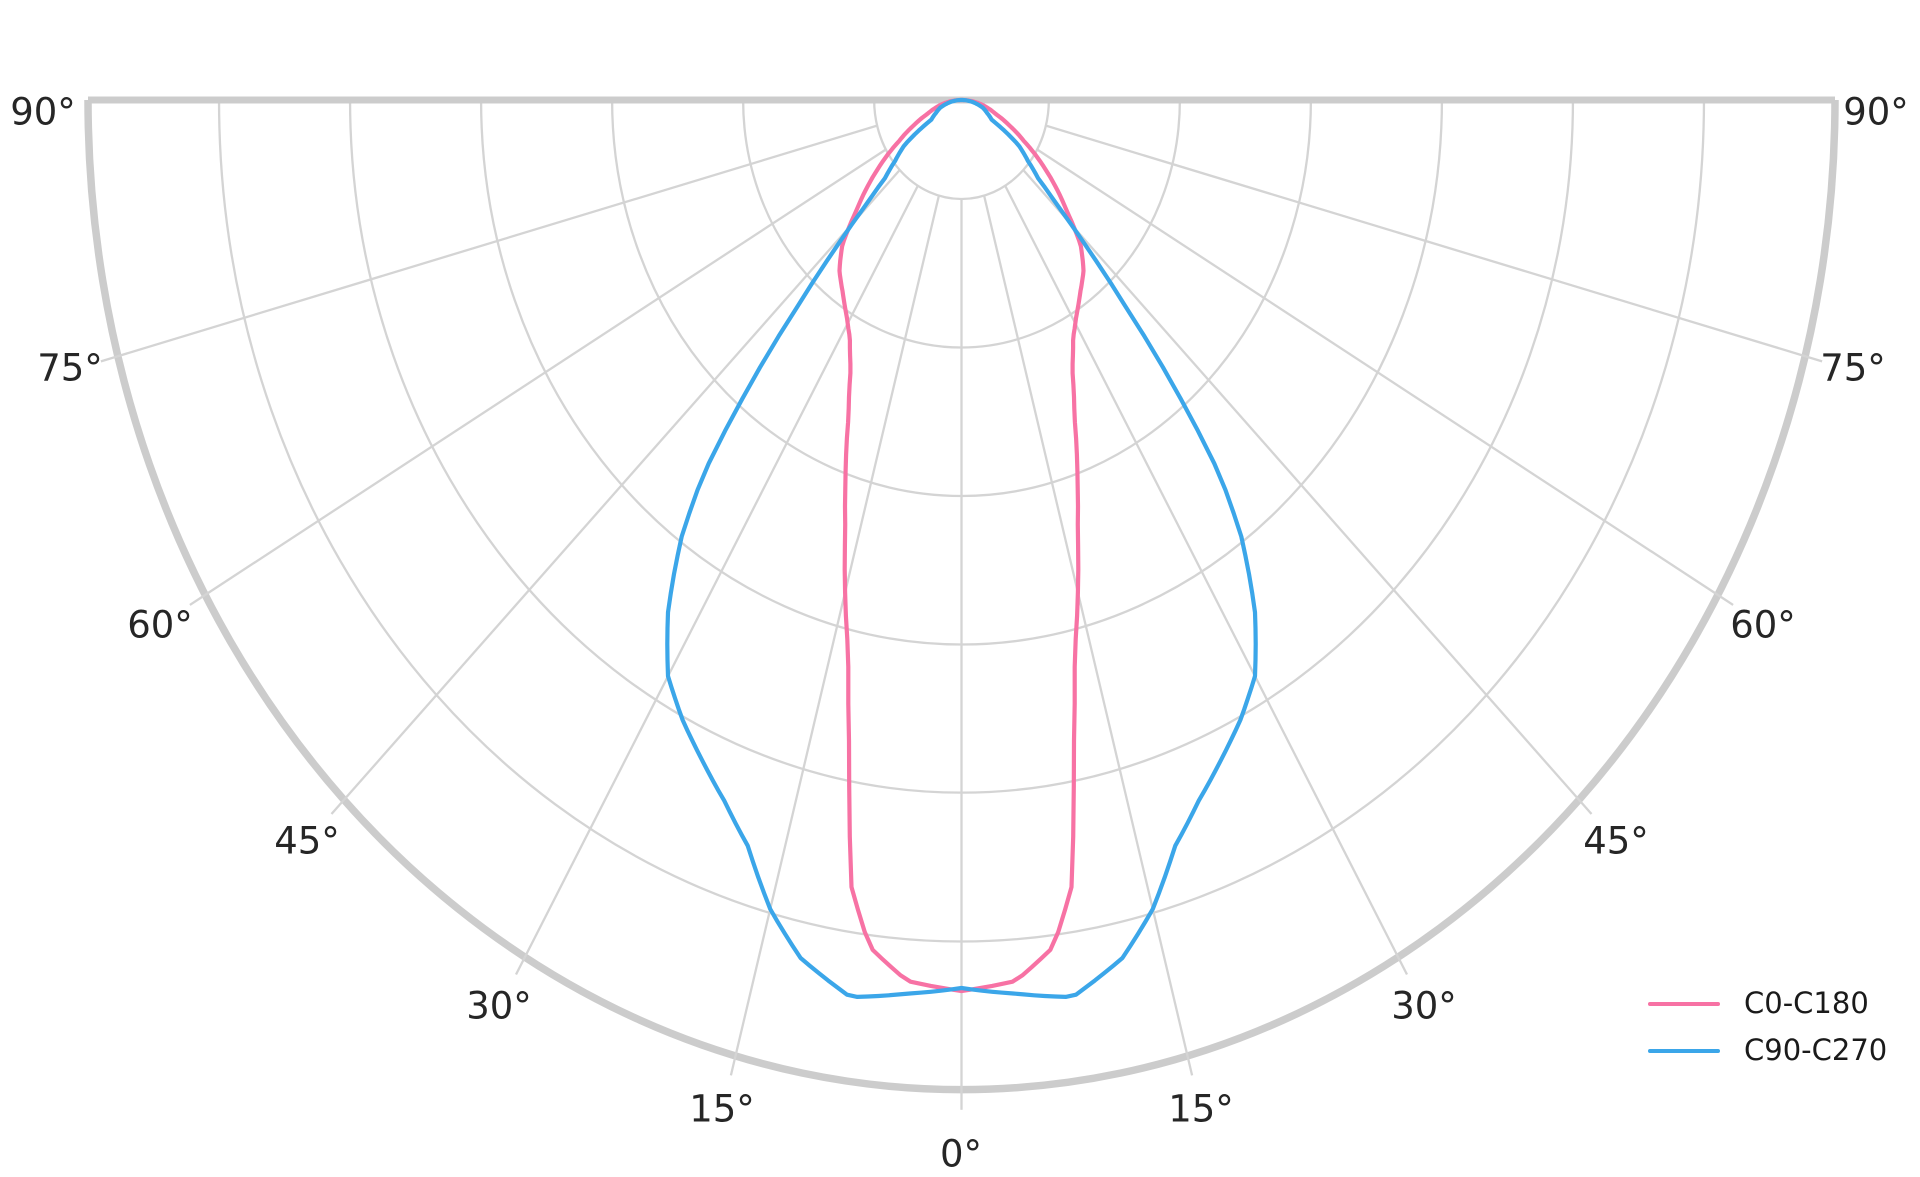  I want to click on legend-label-c0-c180: C0-C180, so click(1806, 1003).